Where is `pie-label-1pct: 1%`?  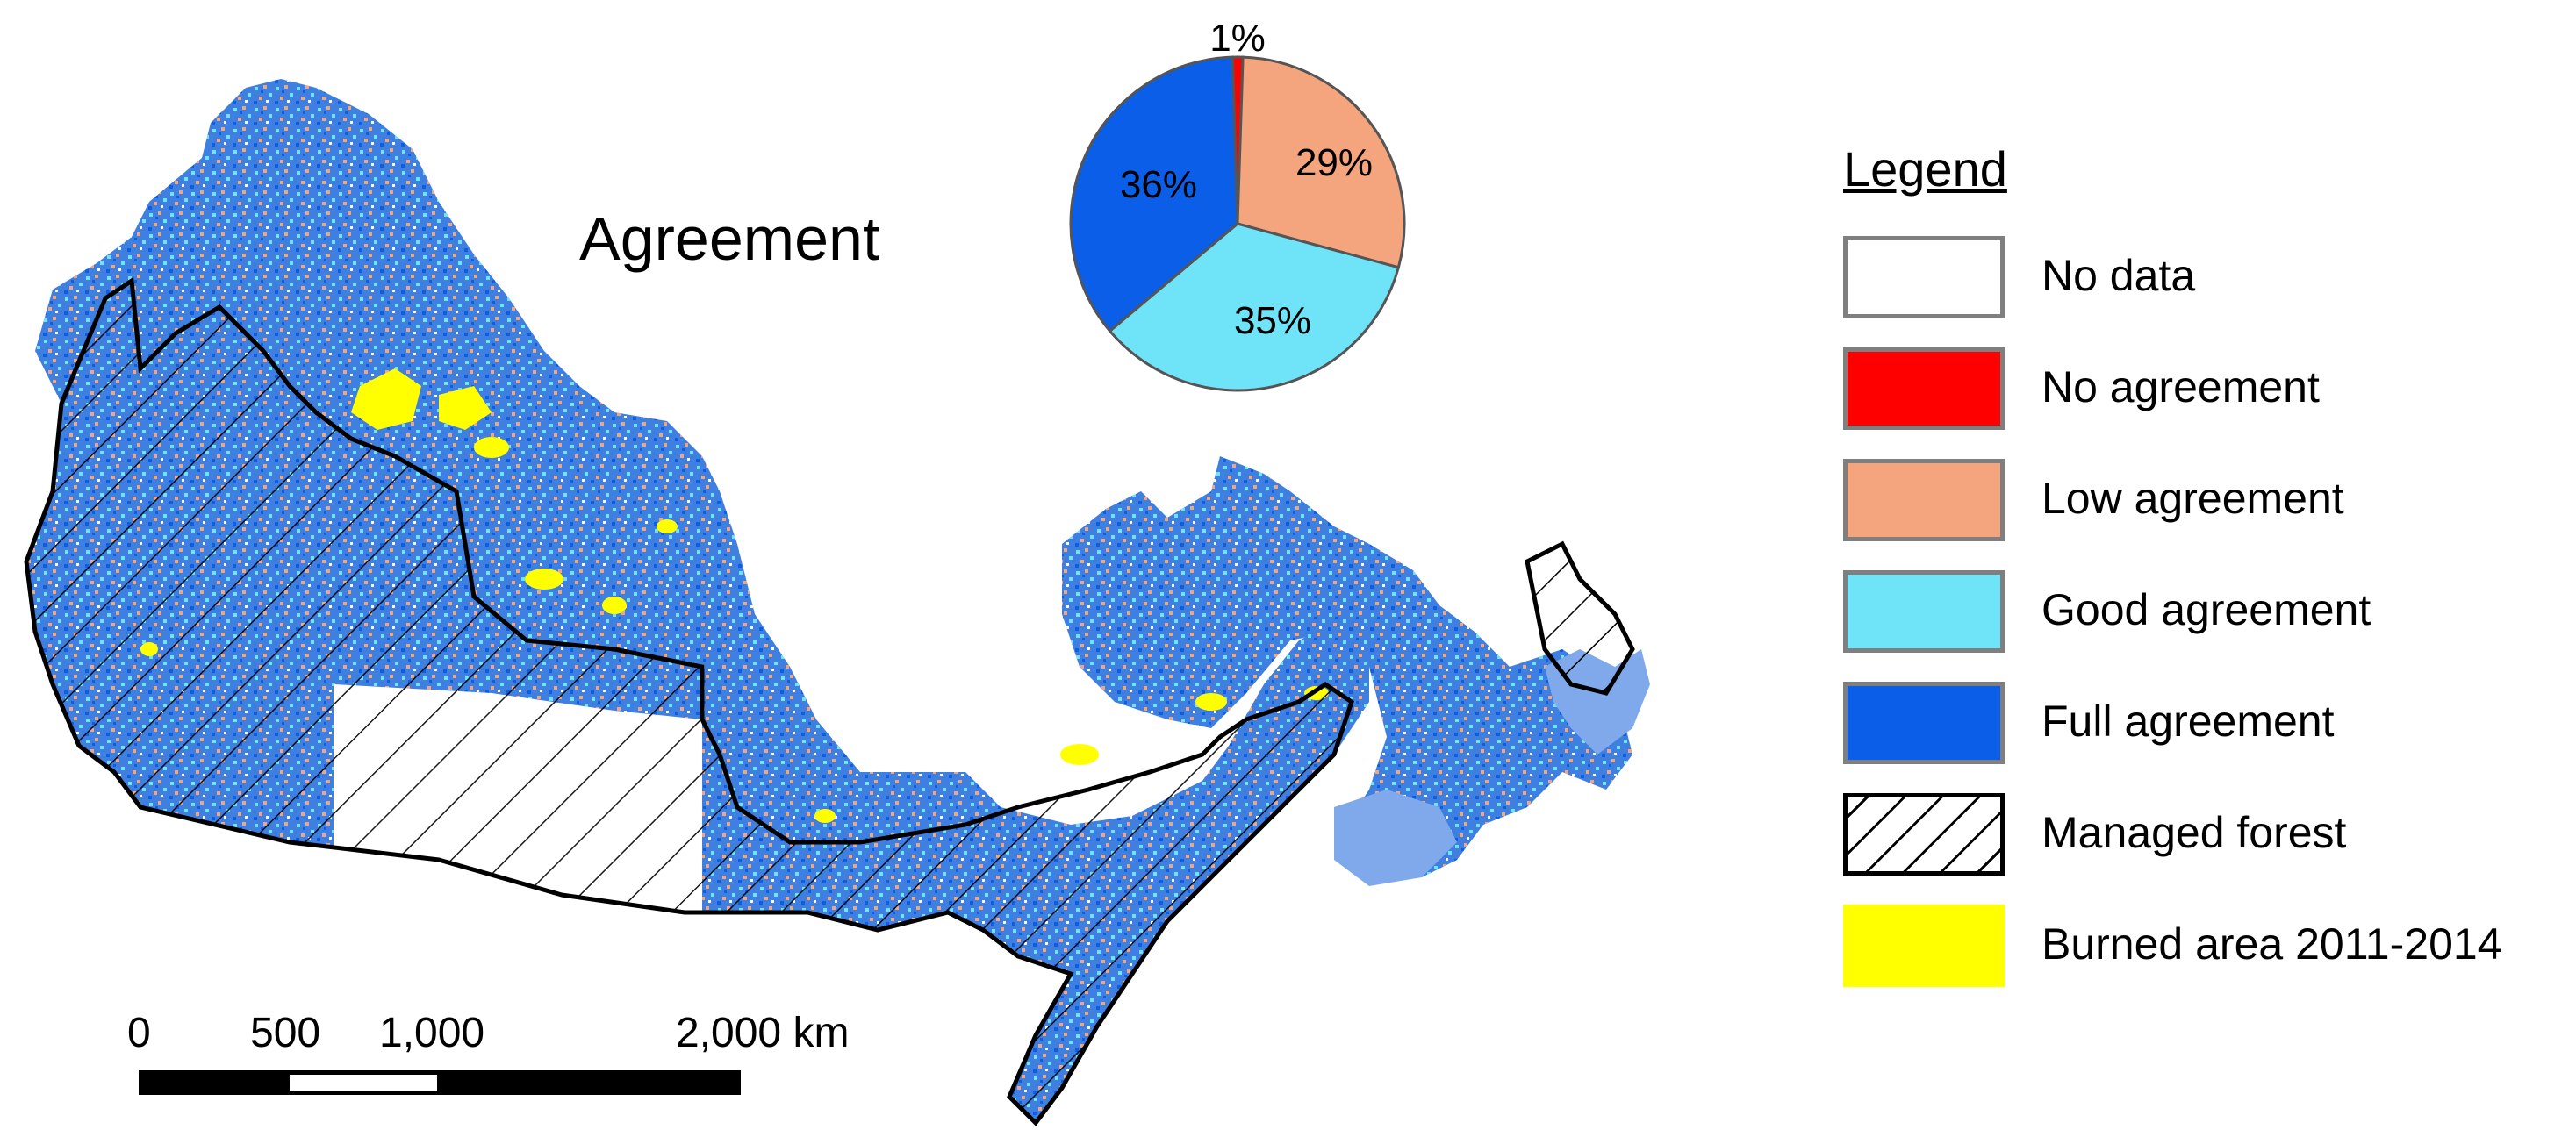 pie-label-1pct: 1% is located at coordinates (1237, 38).